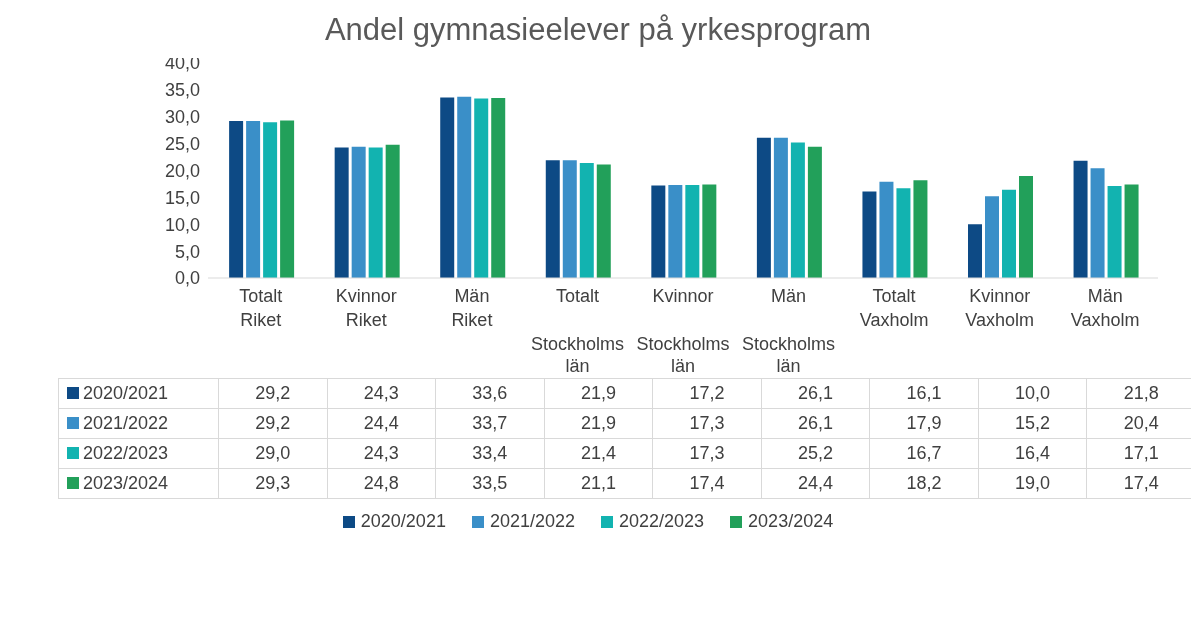 The image size is (1191, 638). I want to click on text: 2020/2021, so click(403, 521).